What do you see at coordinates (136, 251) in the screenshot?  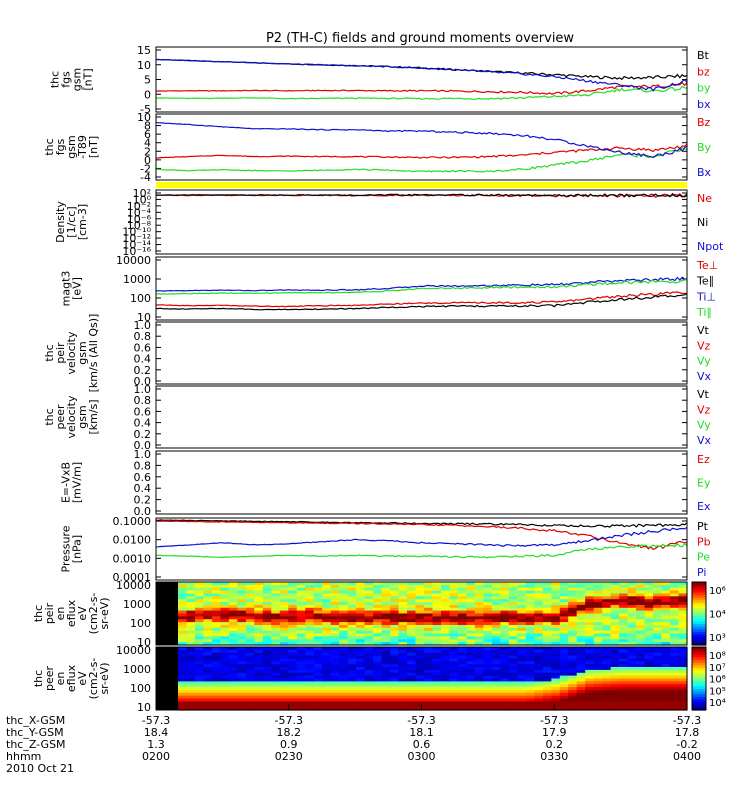 I see `y-tick-label: 10⁻¹⁶` at bounding box center [136, 251].